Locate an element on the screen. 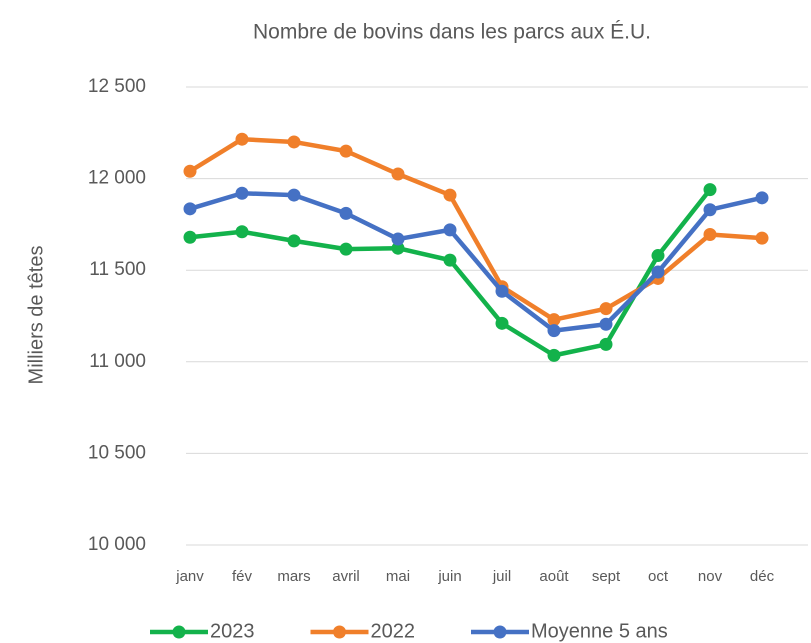 This screenshot has width=811, height=643. chart-title: Nombre de bovins dans les parcs aux É.U. is located at coordinates (452, 32).